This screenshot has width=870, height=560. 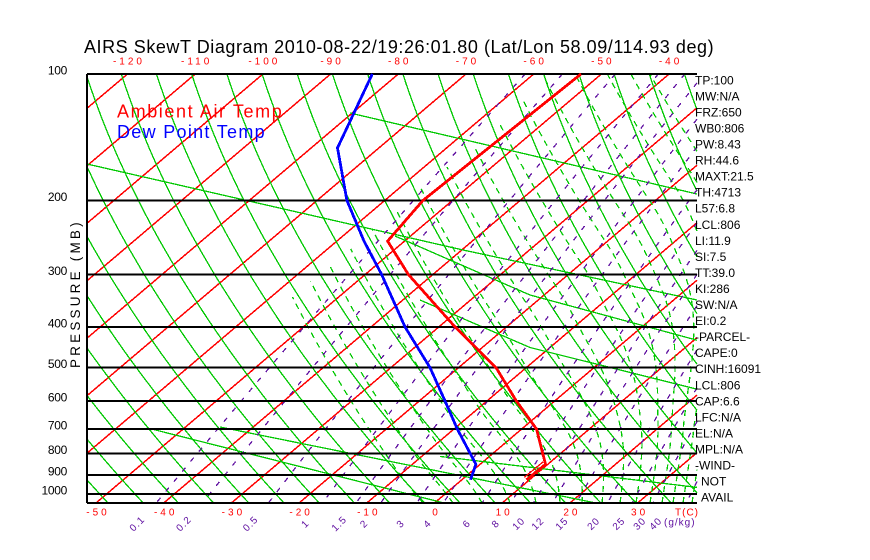 I want to click on svg-text: -10, so click(x=368, y=513).